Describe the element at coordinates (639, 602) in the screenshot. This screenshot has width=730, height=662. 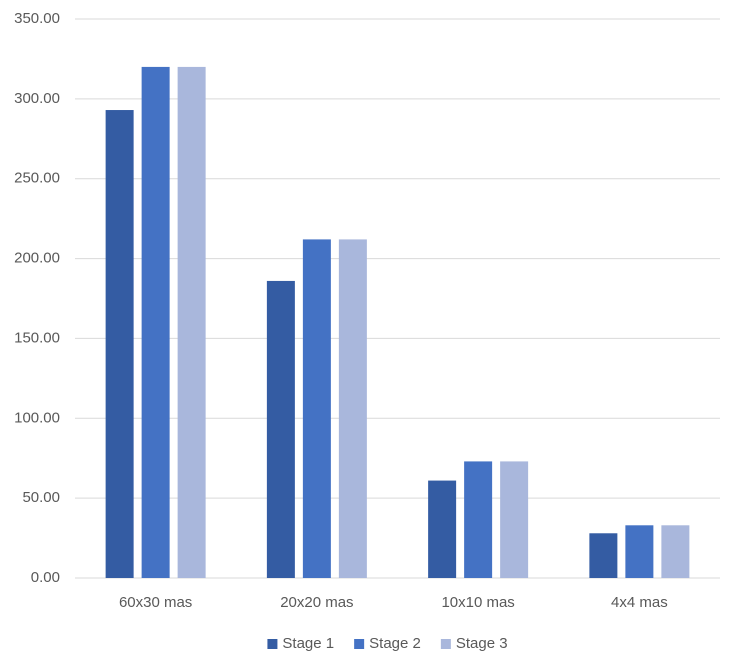
I see `x-tick-label: 4x4 mas` at that location.